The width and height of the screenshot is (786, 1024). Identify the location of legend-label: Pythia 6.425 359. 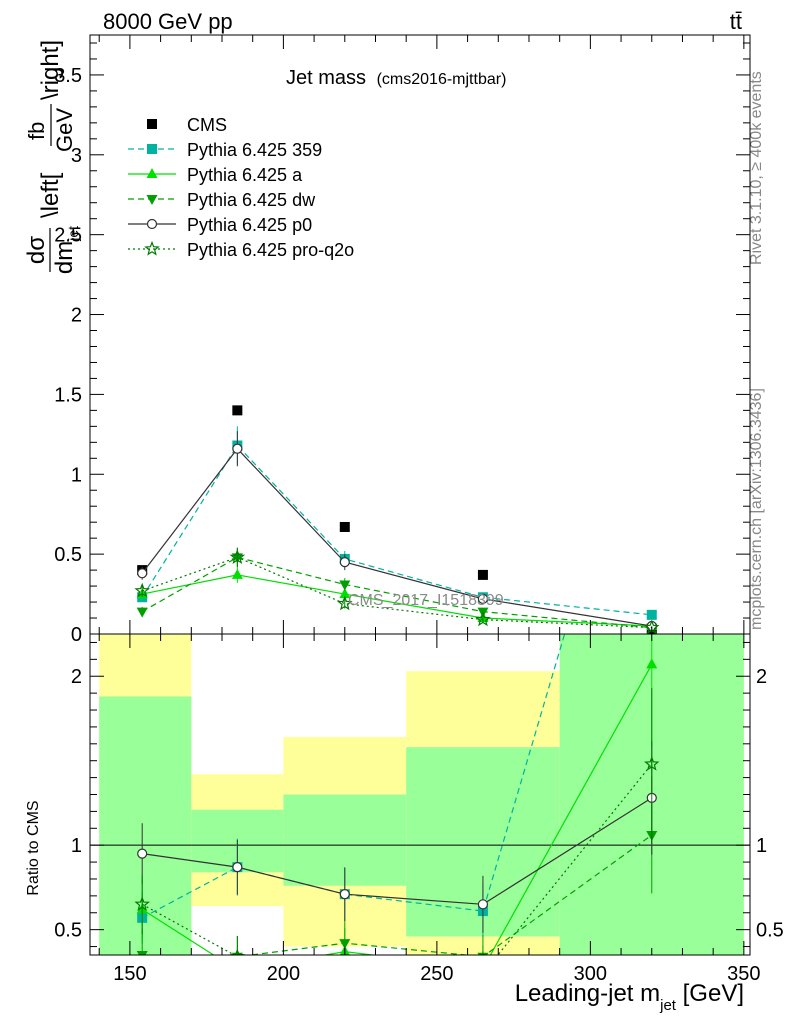
(254, 150).